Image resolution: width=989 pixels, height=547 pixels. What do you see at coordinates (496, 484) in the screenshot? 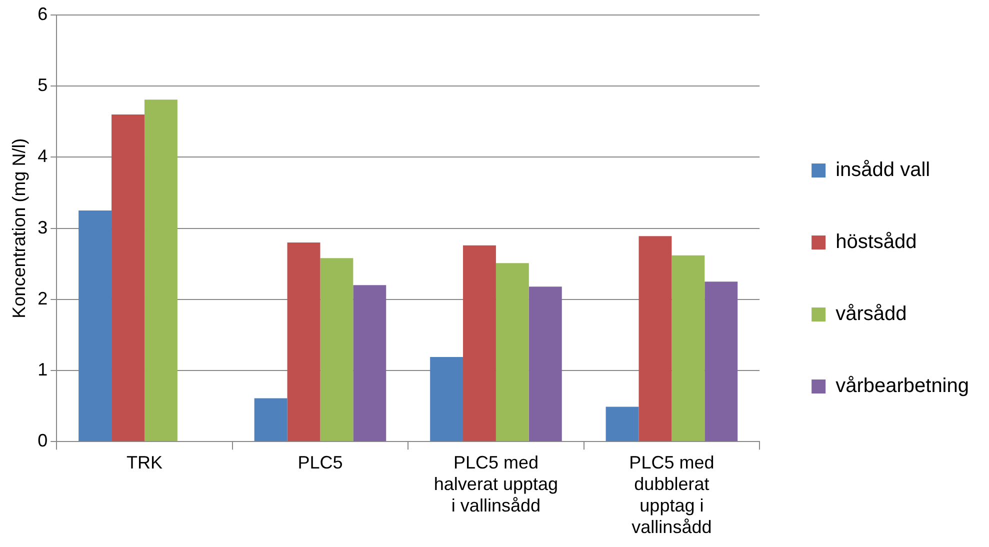
I see `x-tick-label: PLC5 med halverat upptag i vallinsådd` at bounding box center [496, 484].